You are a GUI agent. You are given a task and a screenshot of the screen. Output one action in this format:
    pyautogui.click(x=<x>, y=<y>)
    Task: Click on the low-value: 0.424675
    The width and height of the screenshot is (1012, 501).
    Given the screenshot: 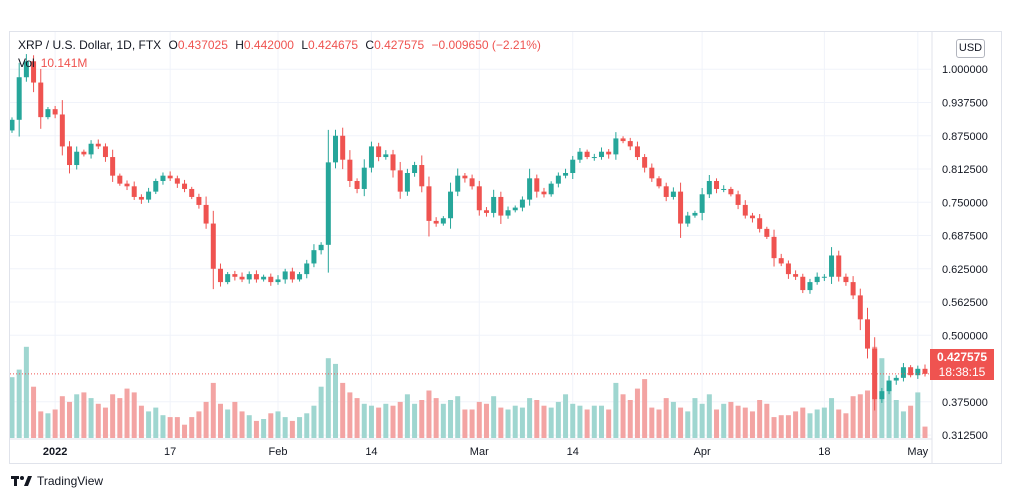 What is the action you would take?
    pyautogui.click(x=333, y=45)
    